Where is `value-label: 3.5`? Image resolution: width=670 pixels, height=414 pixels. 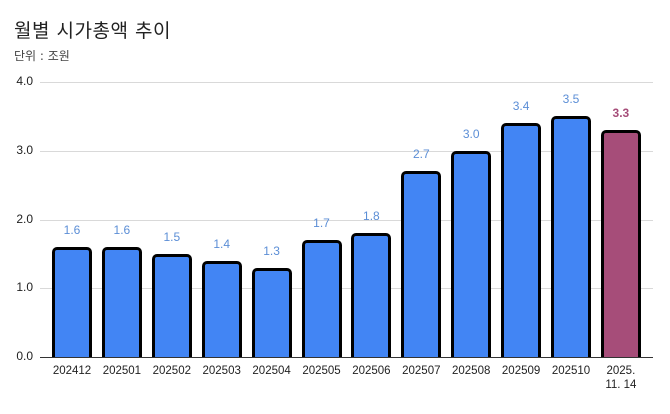 value-label: 3.5 is located at coordinates (571, 99).